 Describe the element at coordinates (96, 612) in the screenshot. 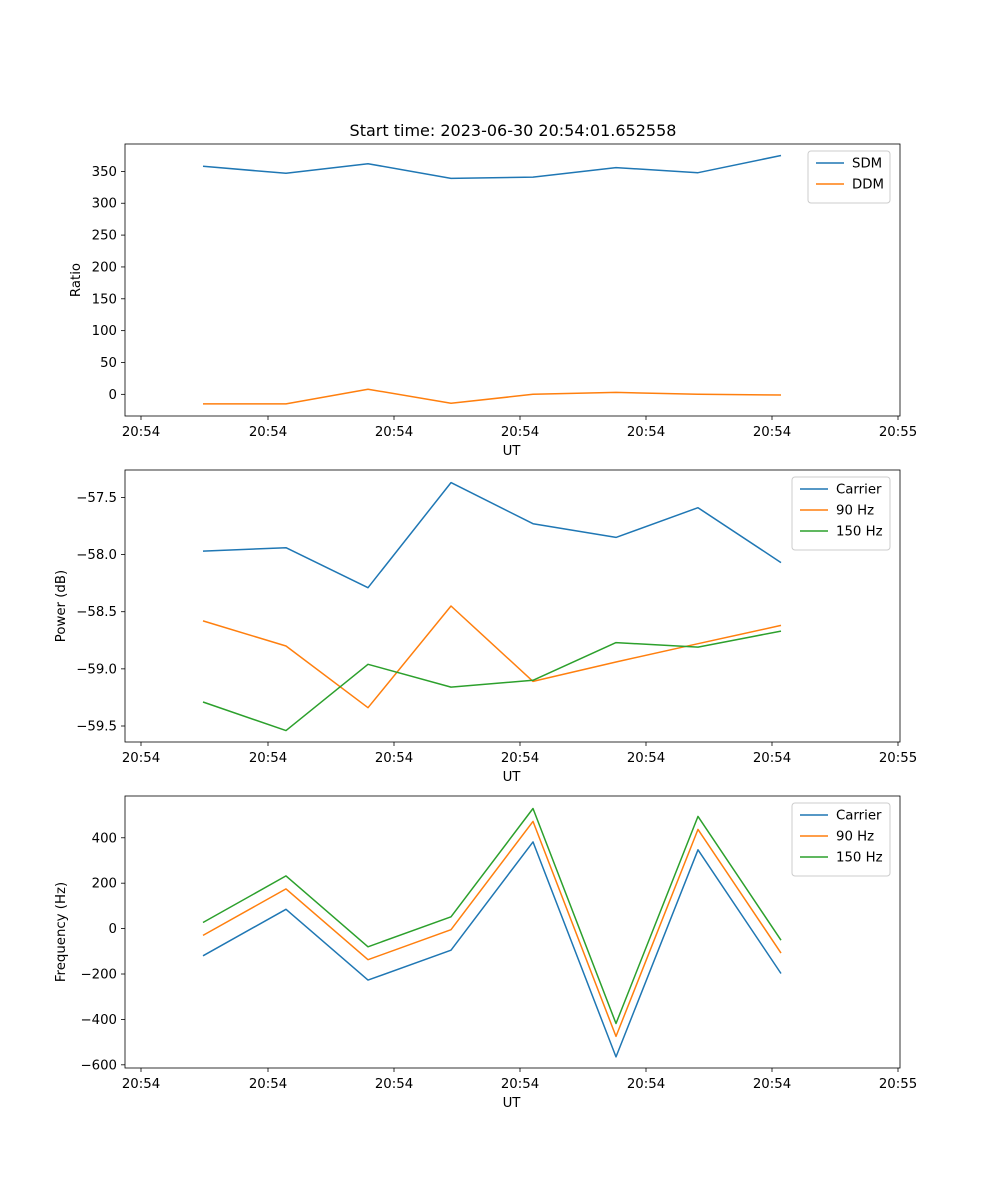

I see `y-tick-label: −58.5` at that location.